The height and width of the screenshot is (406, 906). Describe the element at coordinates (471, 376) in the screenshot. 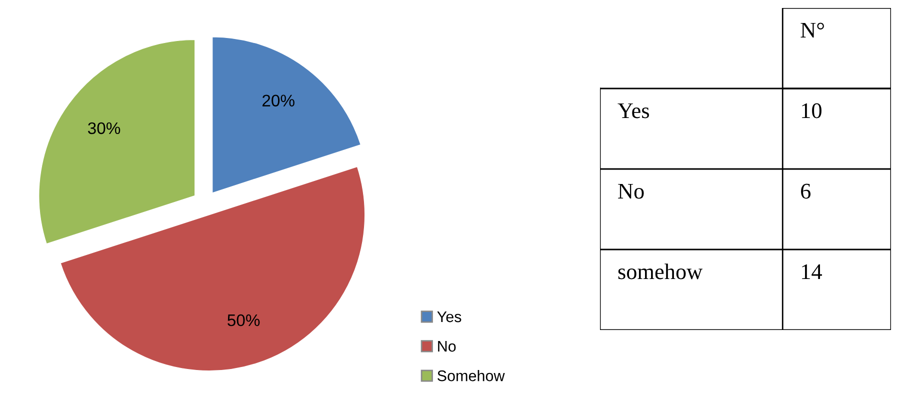

I see `legend-label: Somehow` at that location.